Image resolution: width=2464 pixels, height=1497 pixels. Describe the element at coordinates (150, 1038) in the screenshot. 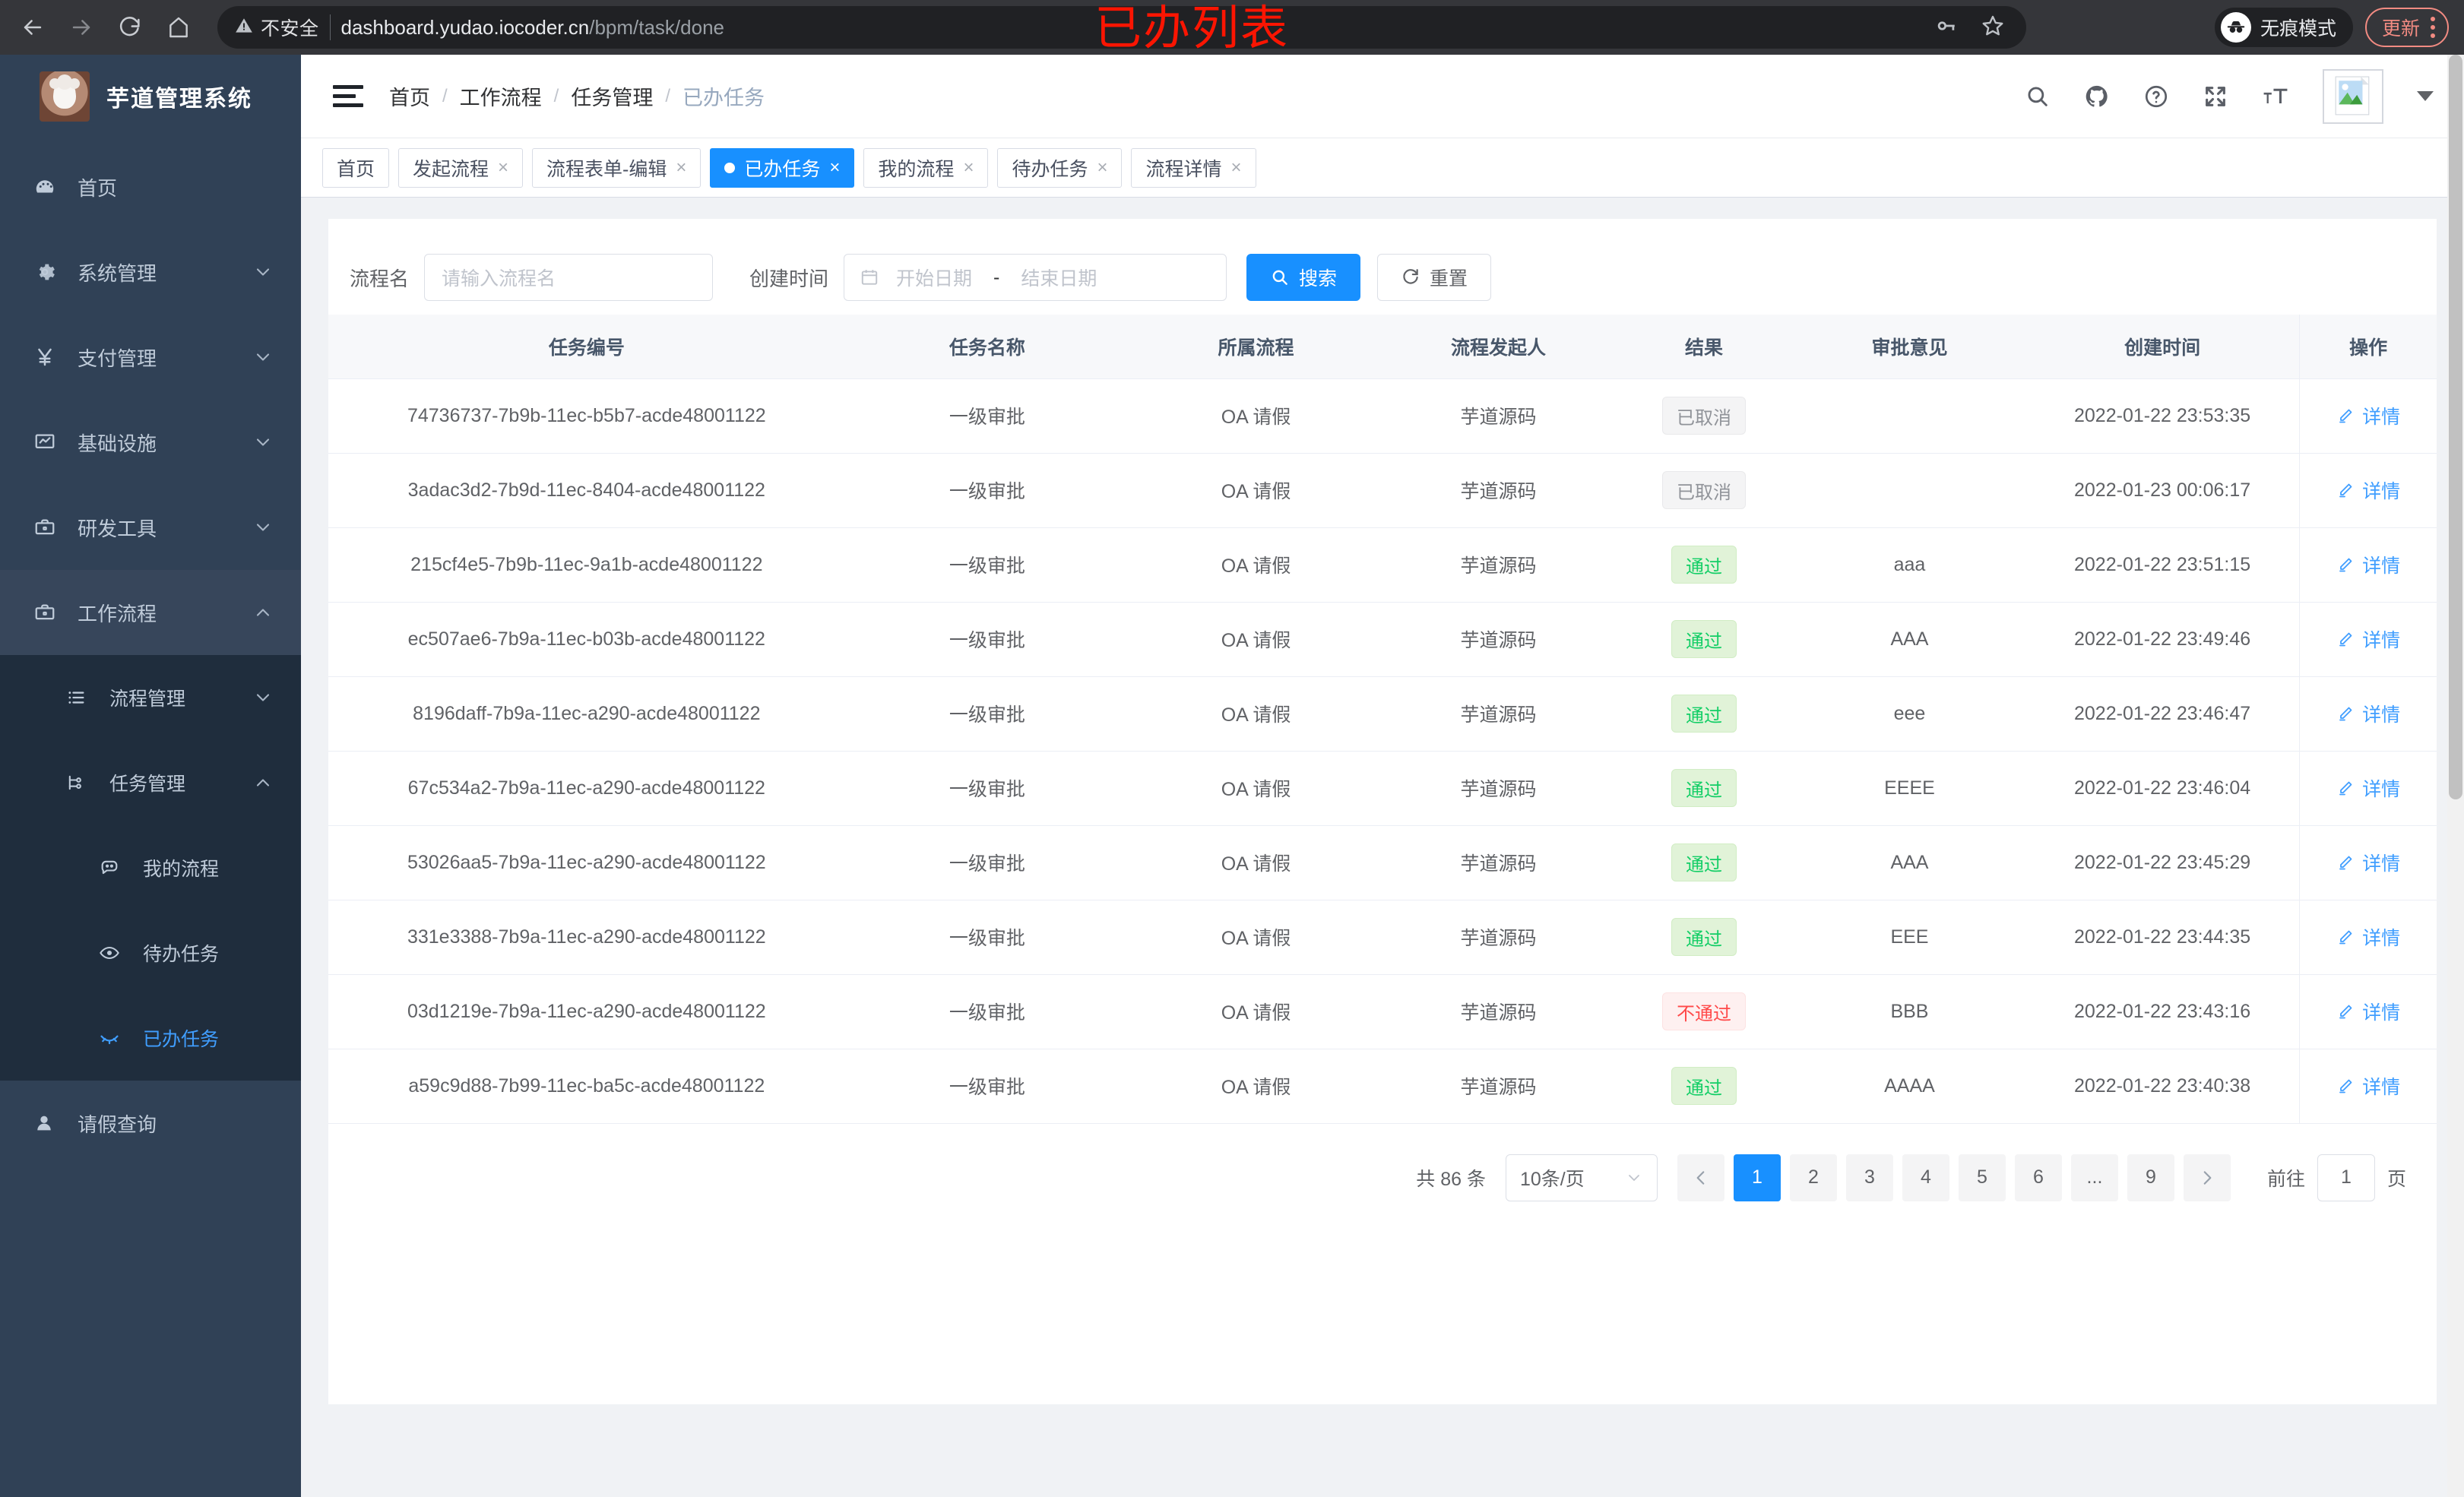

I see `sidebar-item-done-task: 已办任务` at that location.